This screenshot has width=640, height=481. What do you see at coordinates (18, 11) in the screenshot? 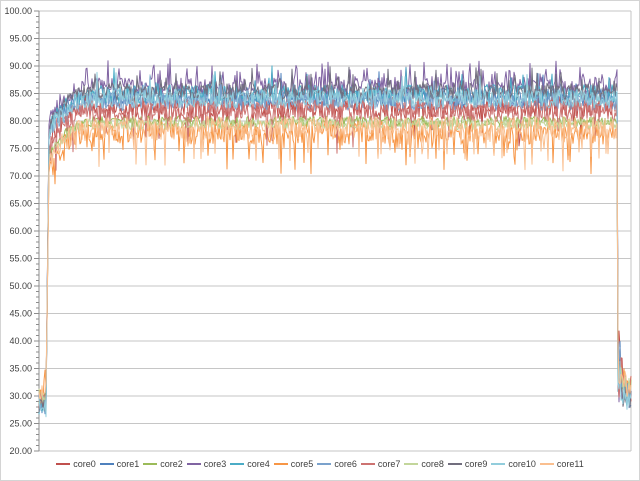
I see `y-tick-label: 100.00` at bounding box center [18, 11].